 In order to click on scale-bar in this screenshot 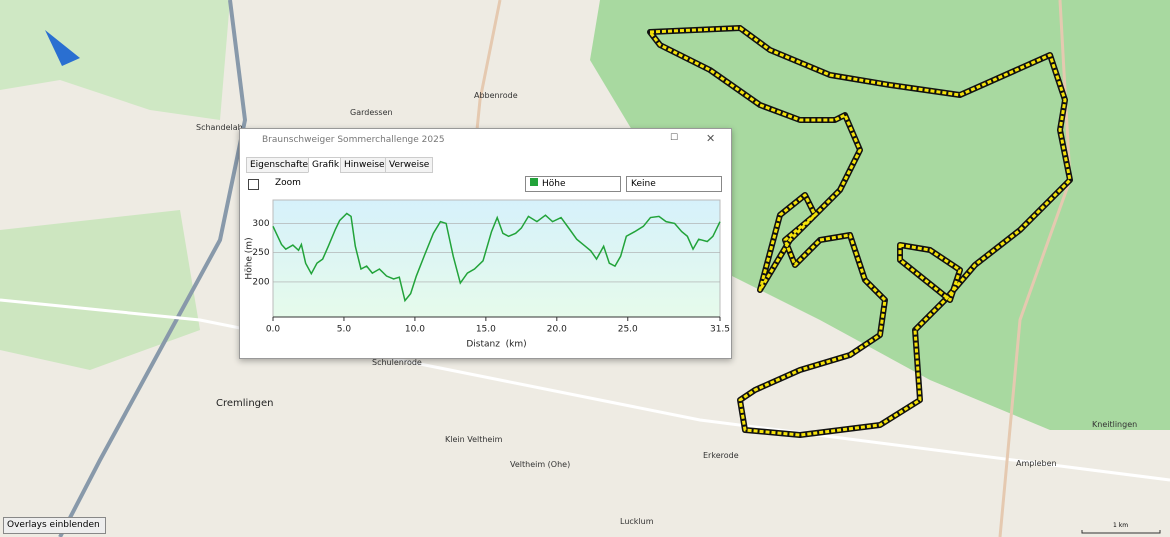, I will do `click(1121, 532)`.